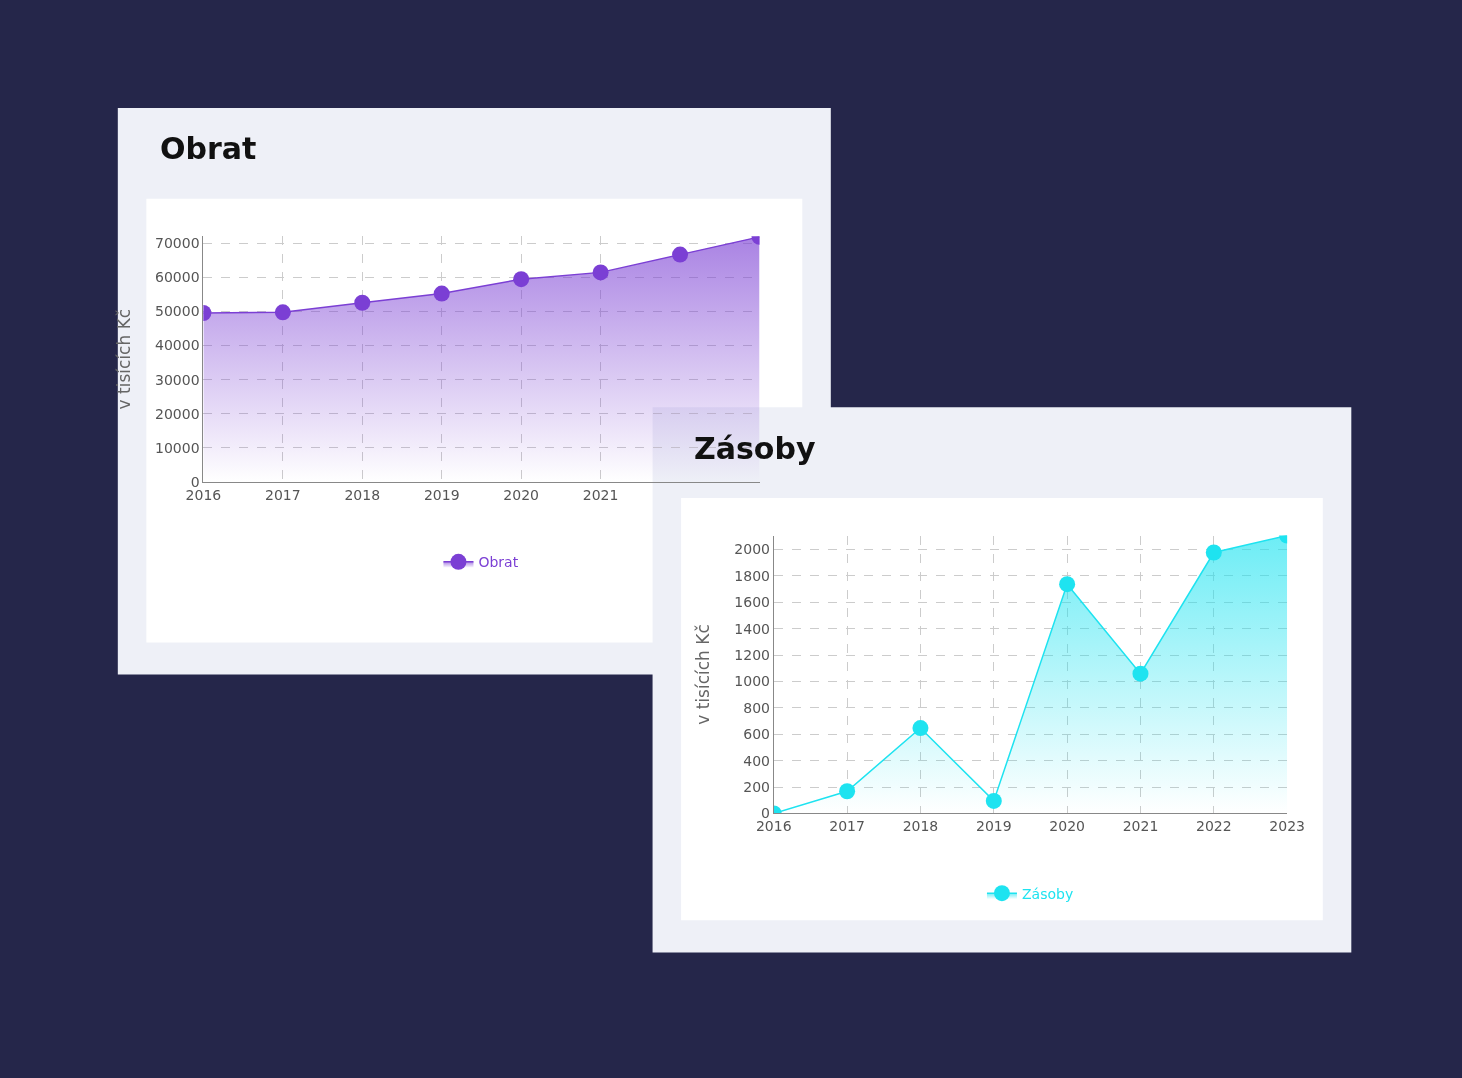 The width and height of the screenshot is (1462, 1078). What do you see at coordinates (177, 413) in the screenshot?
I see `y-tick-label: 20000` at bounding box center [177, 413].